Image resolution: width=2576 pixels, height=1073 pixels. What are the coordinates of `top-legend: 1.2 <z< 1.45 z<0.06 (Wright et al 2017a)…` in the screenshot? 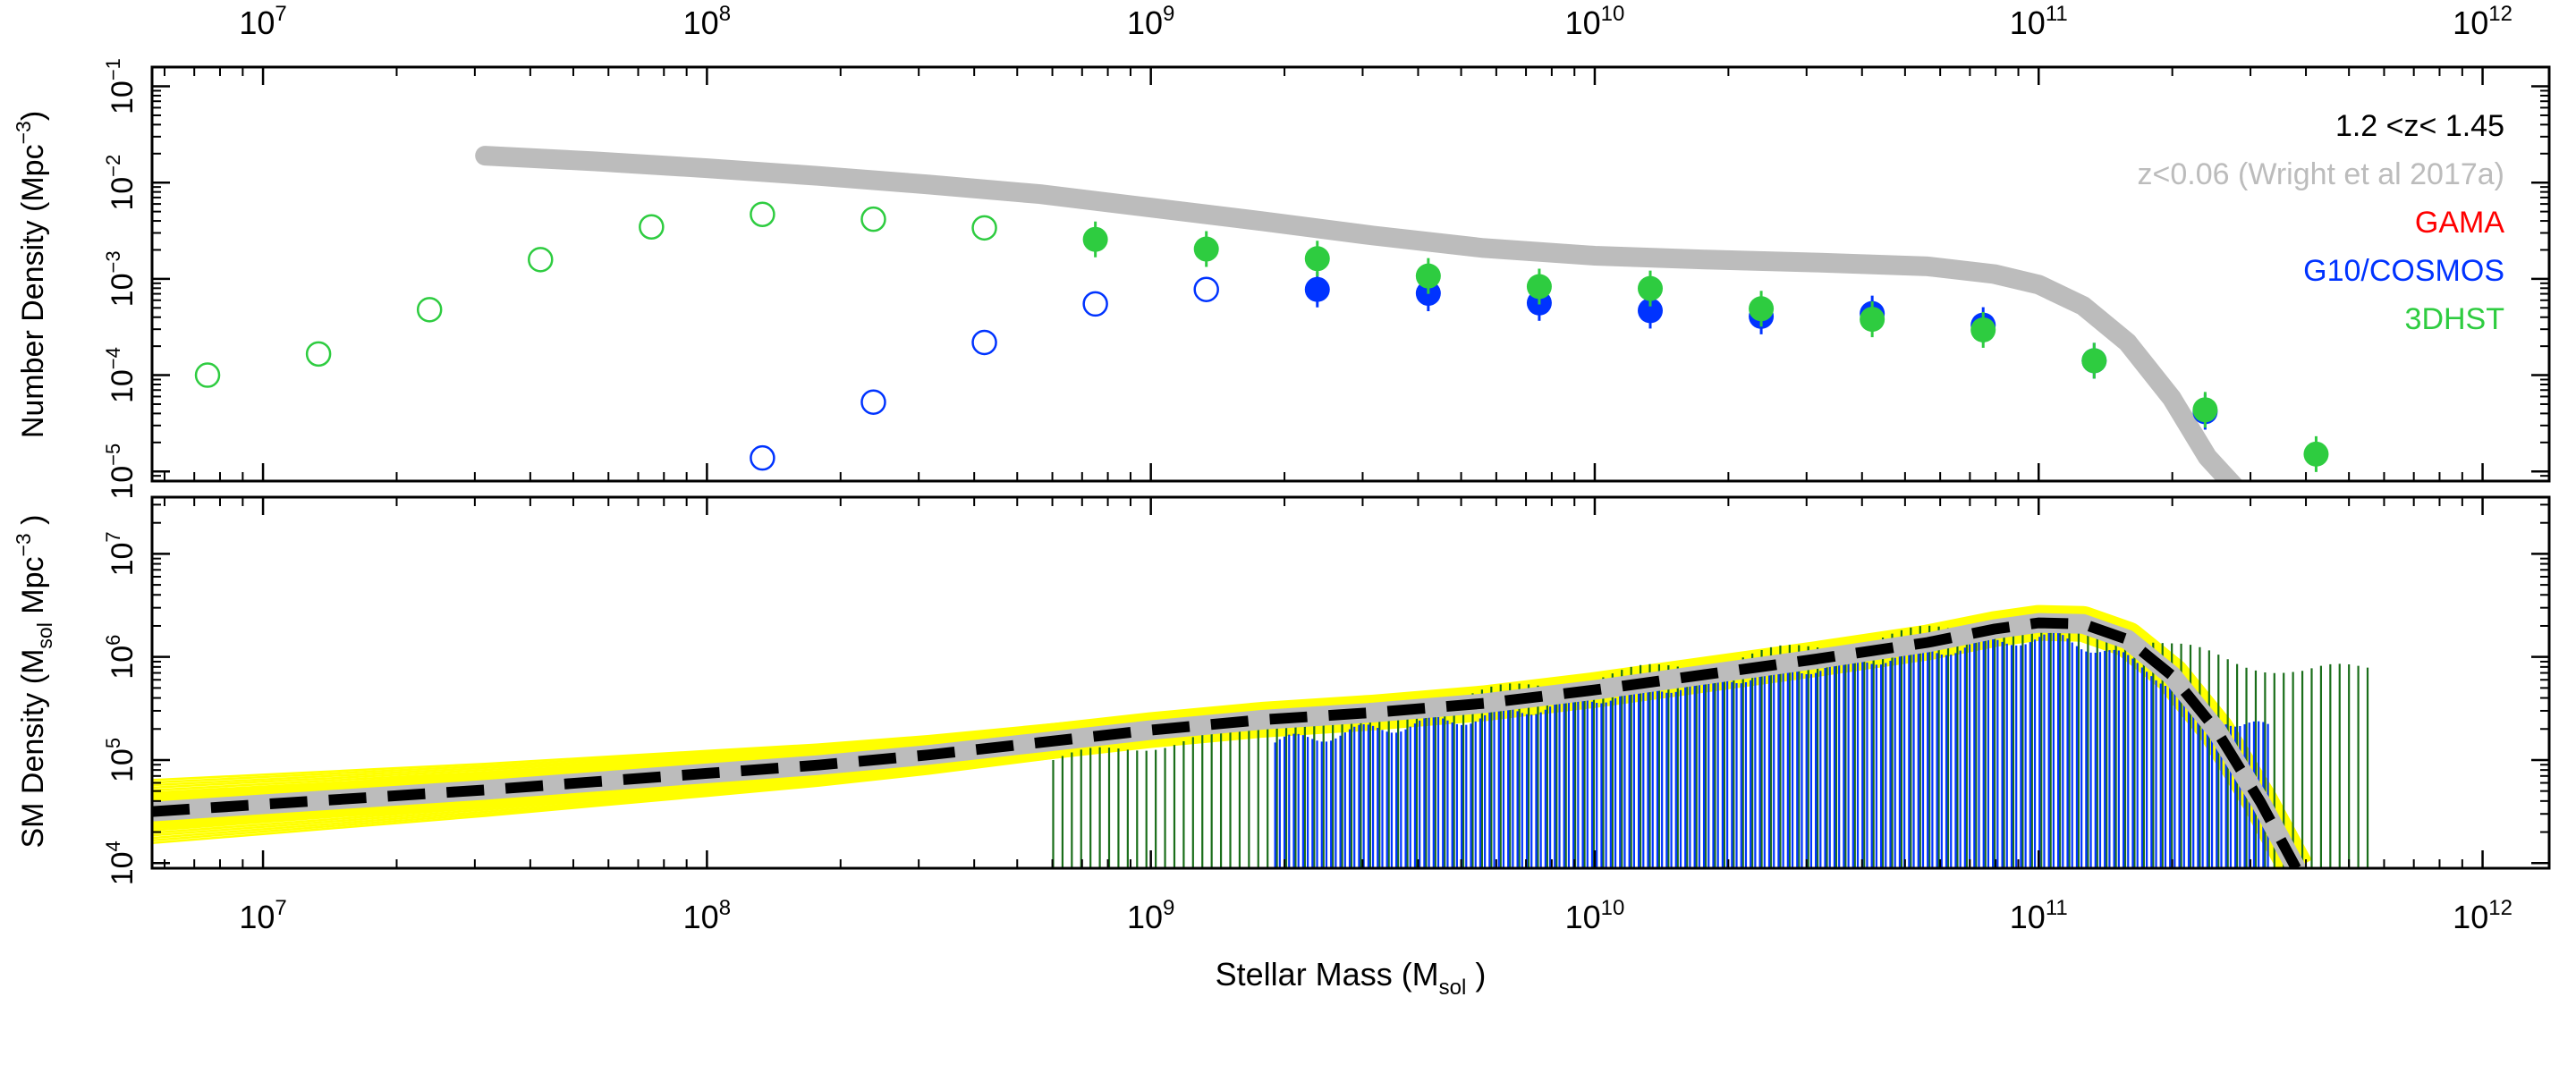 It's located at (2321, 222).